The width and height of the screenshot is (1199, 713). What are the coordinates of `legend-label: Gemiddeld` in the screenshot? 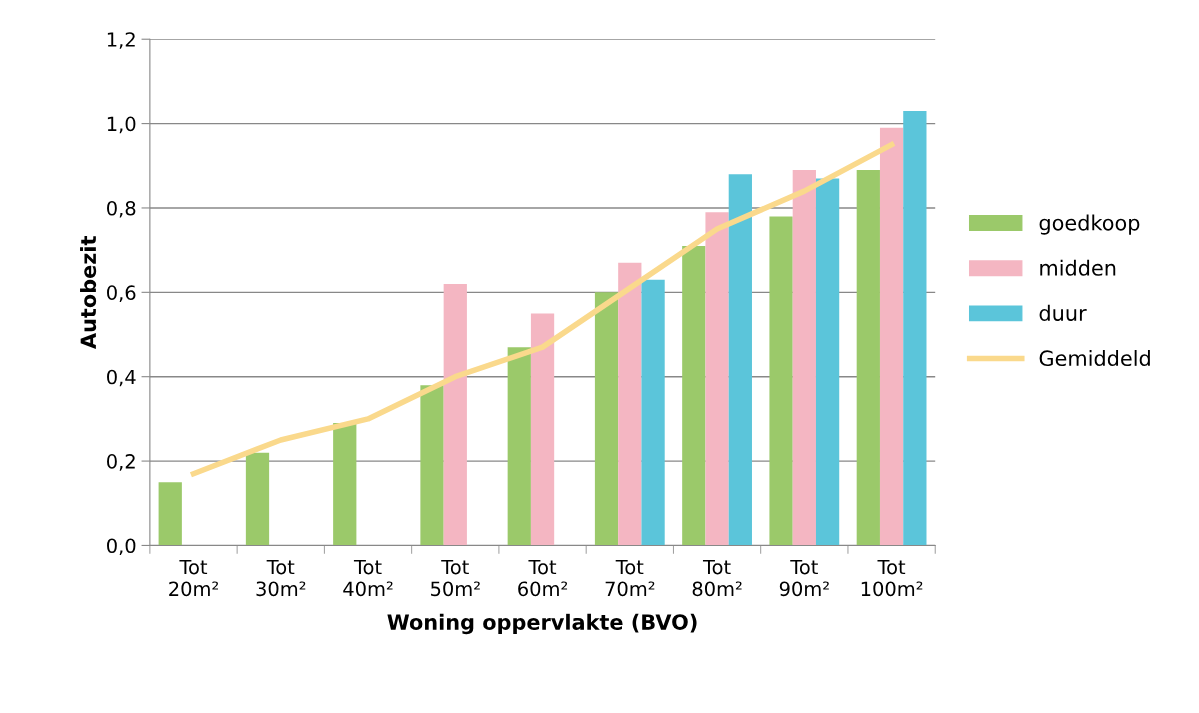 It's located at (1094, 358).